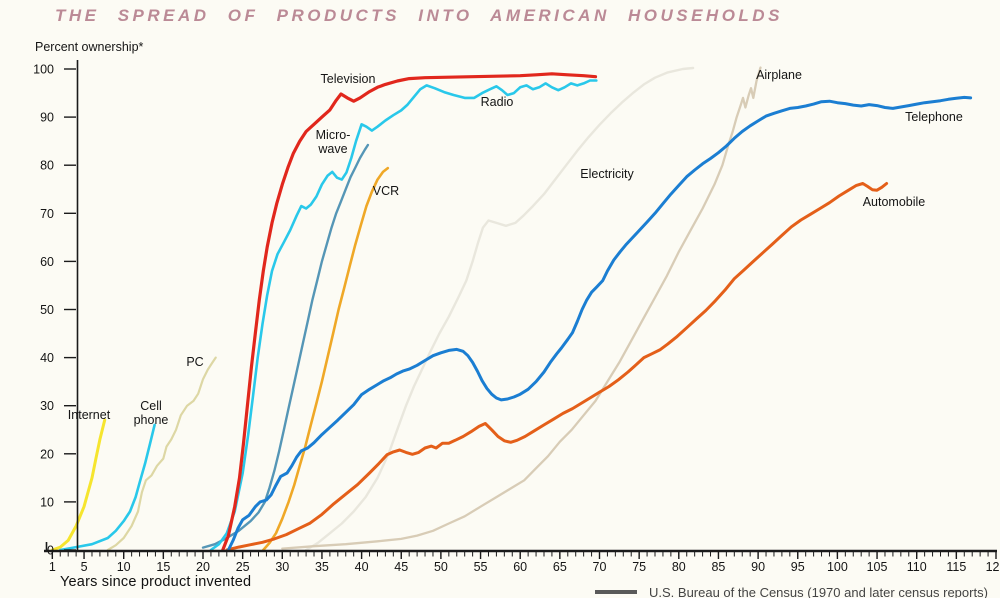 The height and width of the screenshot is (598, 1000). What do you see at coordinates (441, 567) in the screenshot?
I see `x-tick-label: 50` at bounding box center [441, 567].